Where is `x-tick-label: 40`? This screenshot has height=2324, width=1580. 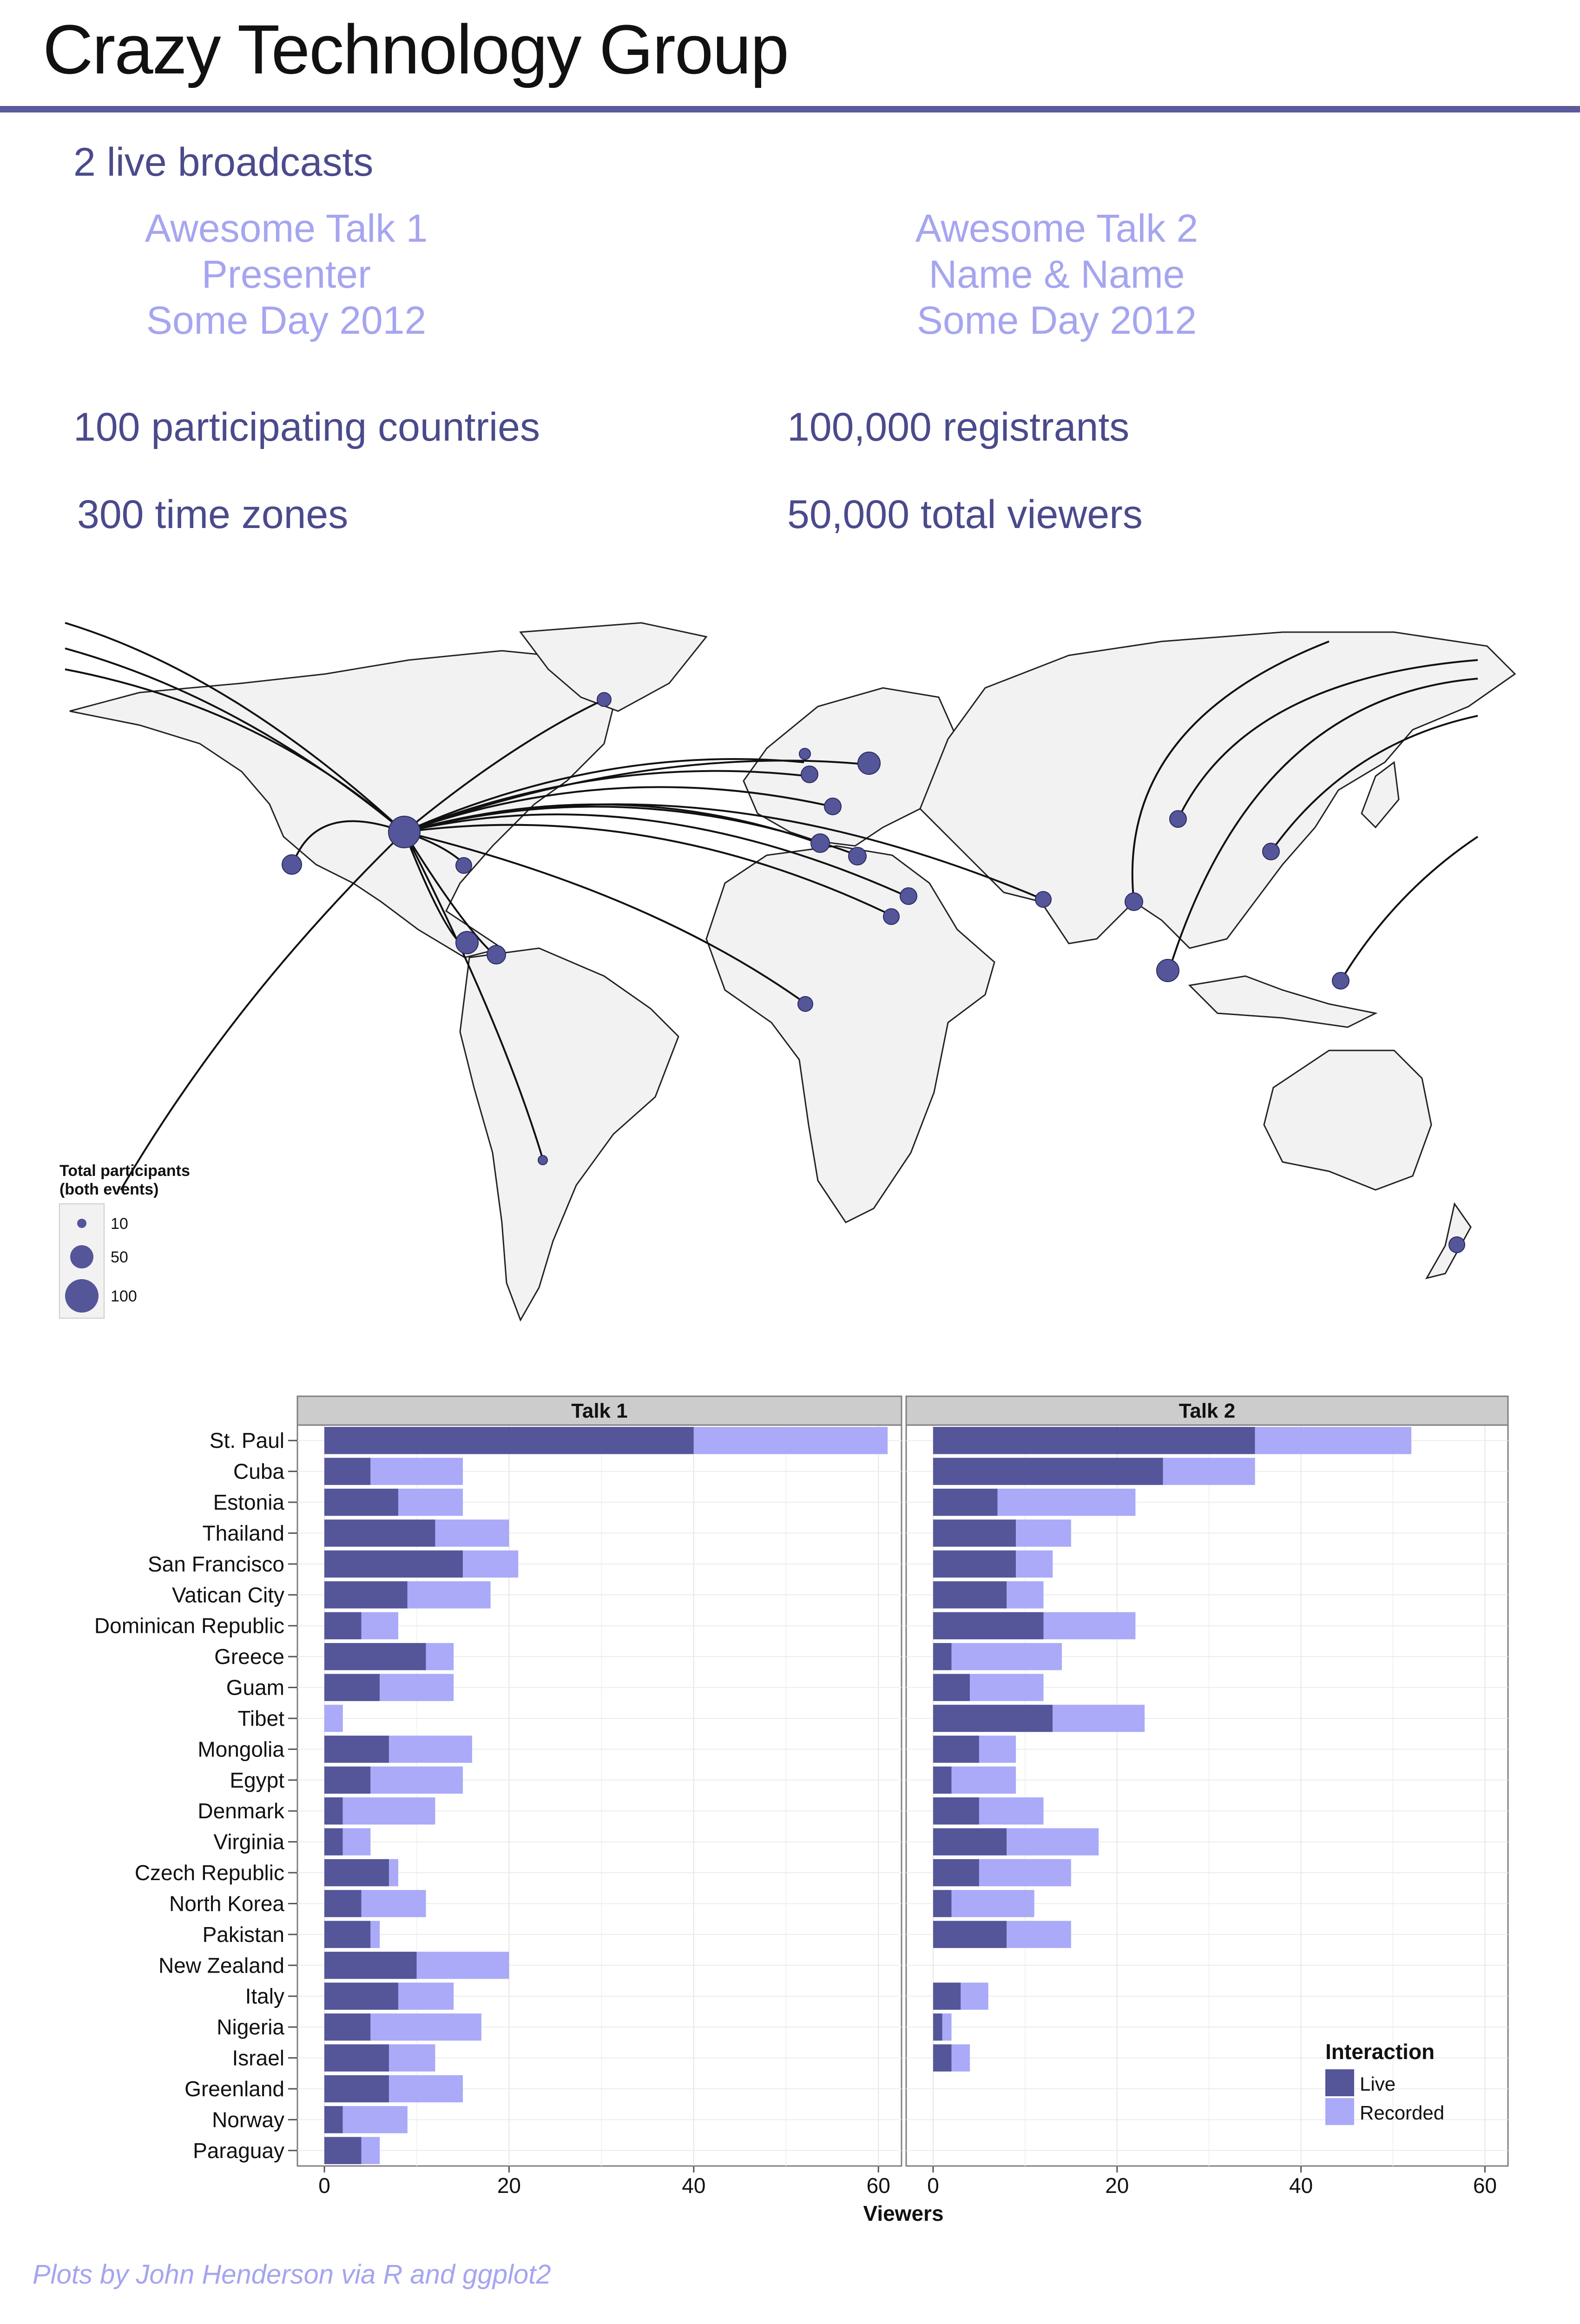 x-tick-label: 40 is located at coordinates (693, 2185).